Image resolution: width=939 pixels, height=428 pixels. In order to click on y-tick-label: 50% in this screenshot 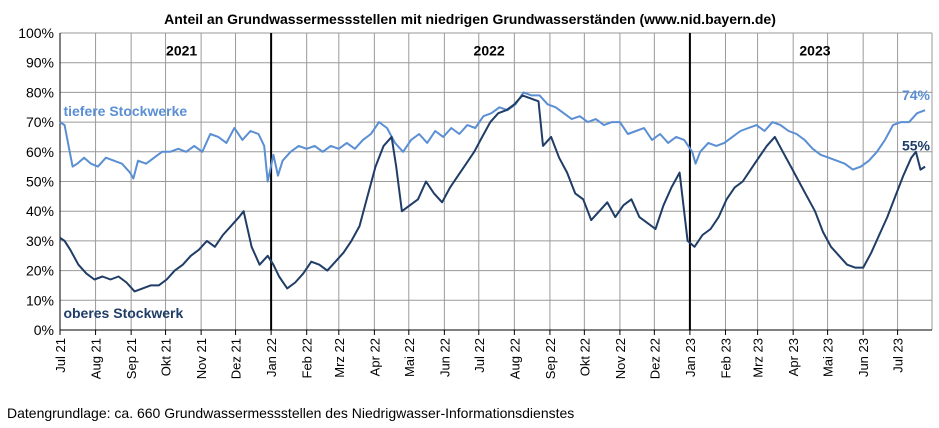, I will do `click(40, 182)`.